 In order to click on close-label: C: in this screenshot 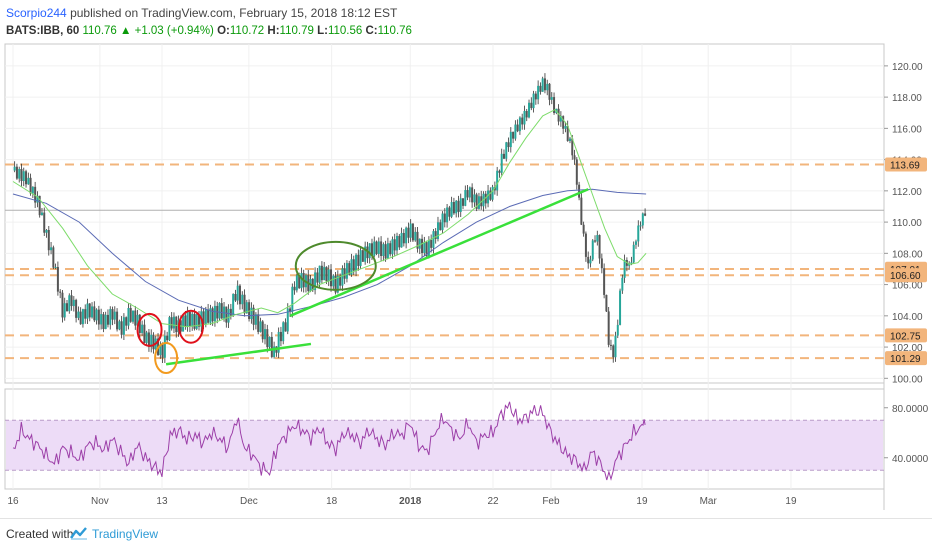, I will do `click(371, 31)`.